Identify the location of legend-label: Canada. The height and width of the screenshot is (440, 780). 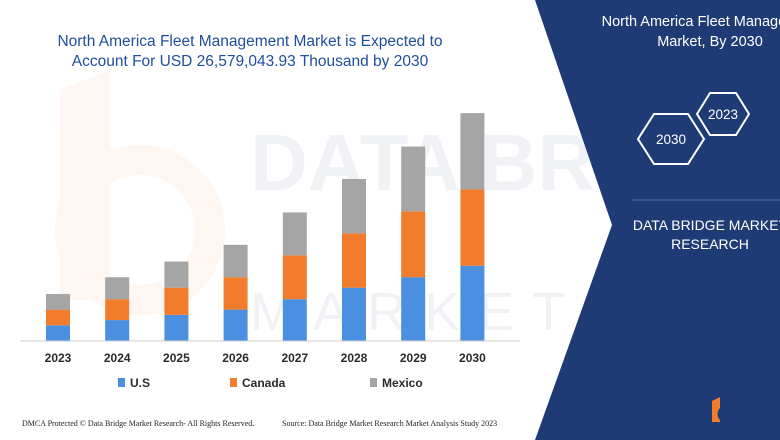
(264, 383).